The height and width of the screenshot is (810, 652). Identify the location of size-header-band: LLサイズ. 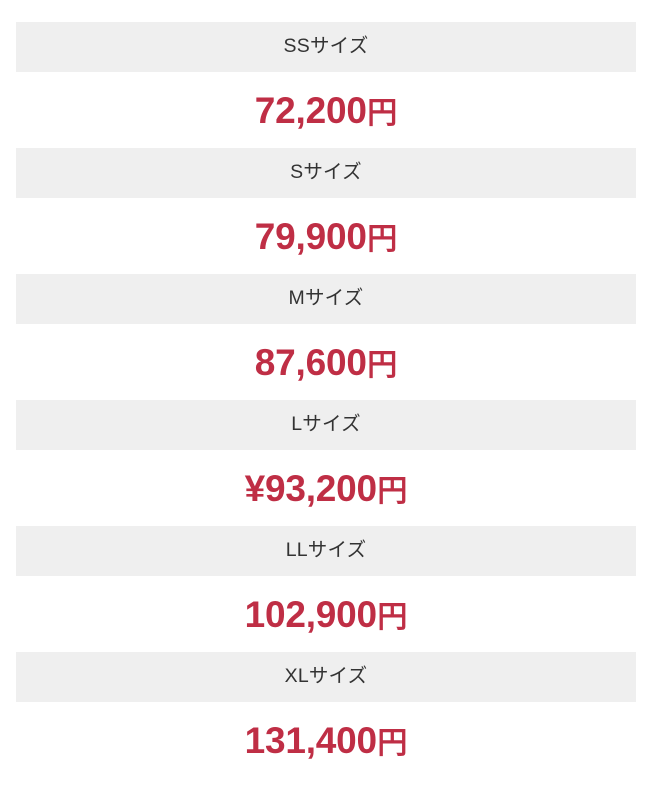
(326, 551).